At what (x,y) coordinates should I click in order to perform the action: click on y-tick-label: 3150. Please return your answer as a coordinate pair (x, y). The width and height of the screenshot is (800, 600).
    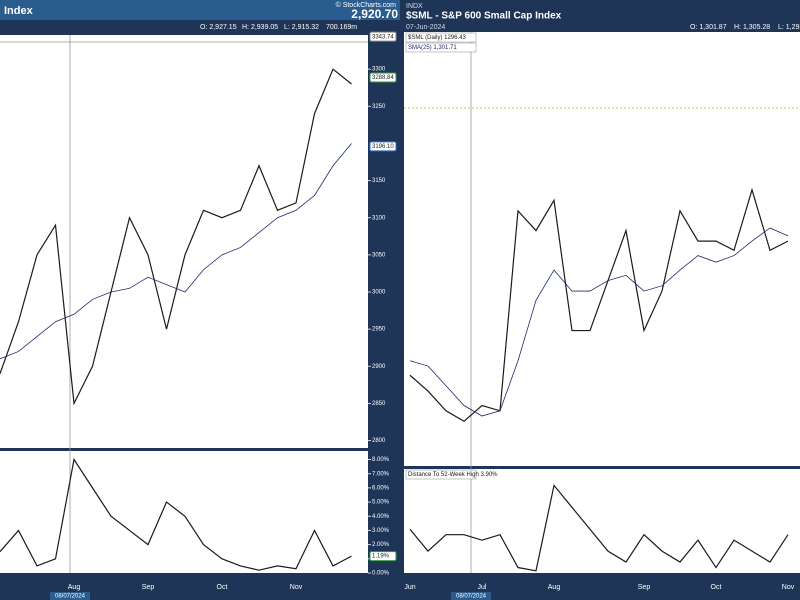
    Looking at the image, I should click on (379, 181).